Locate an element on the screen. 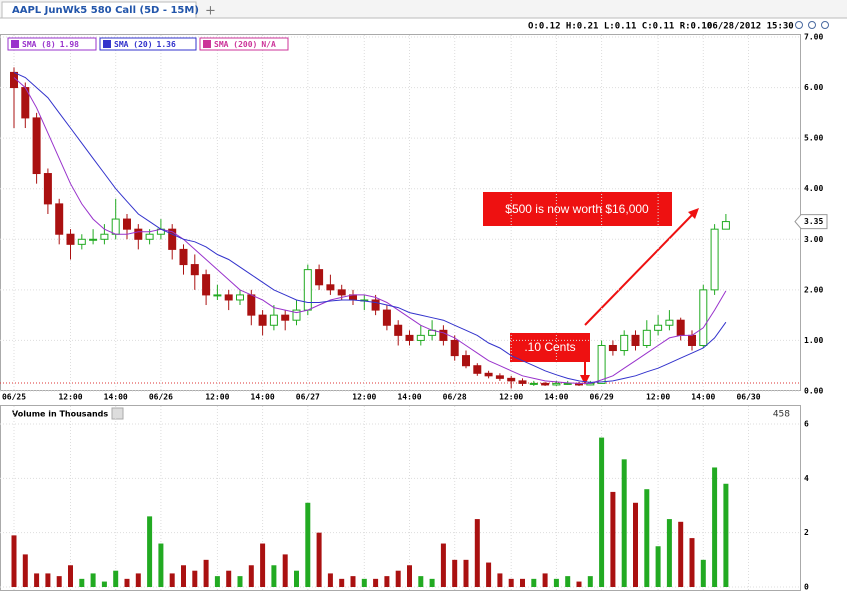 This screenshot has width=847, height=606. annotation-box is located at coordinates (550, 347).